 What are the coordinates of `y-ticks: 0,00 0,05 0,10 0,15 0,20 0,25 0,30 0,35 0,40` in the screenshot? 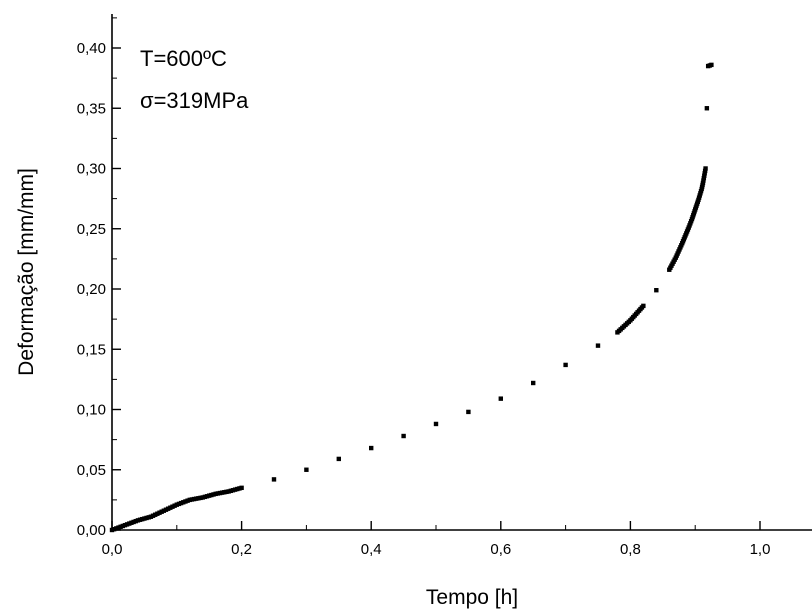 It's located at (99, 278).